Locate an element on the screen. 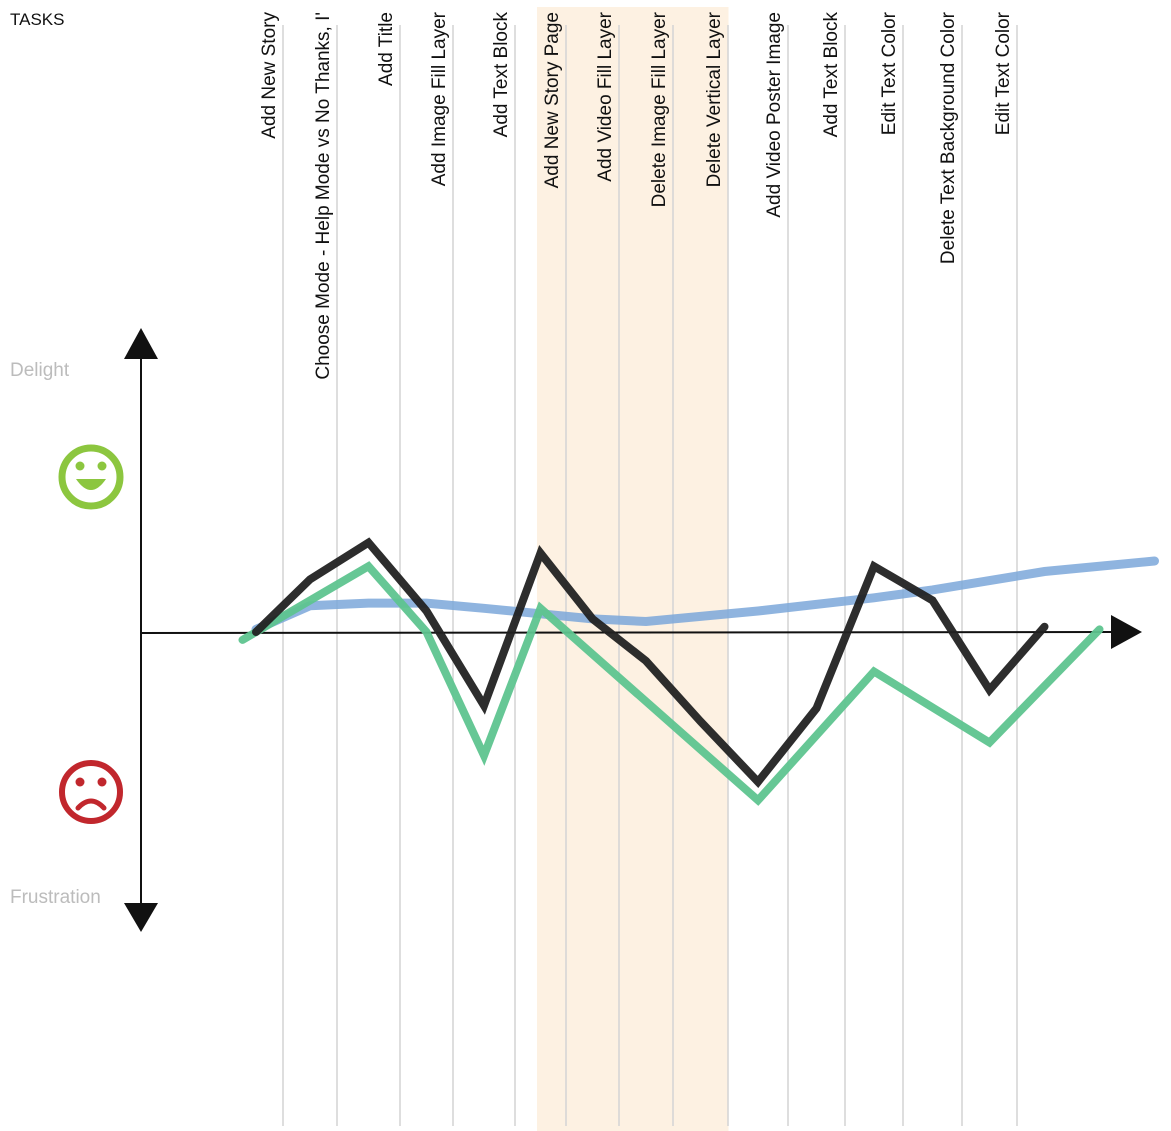  delight-label: Delight is located at coordinates (40, 370).